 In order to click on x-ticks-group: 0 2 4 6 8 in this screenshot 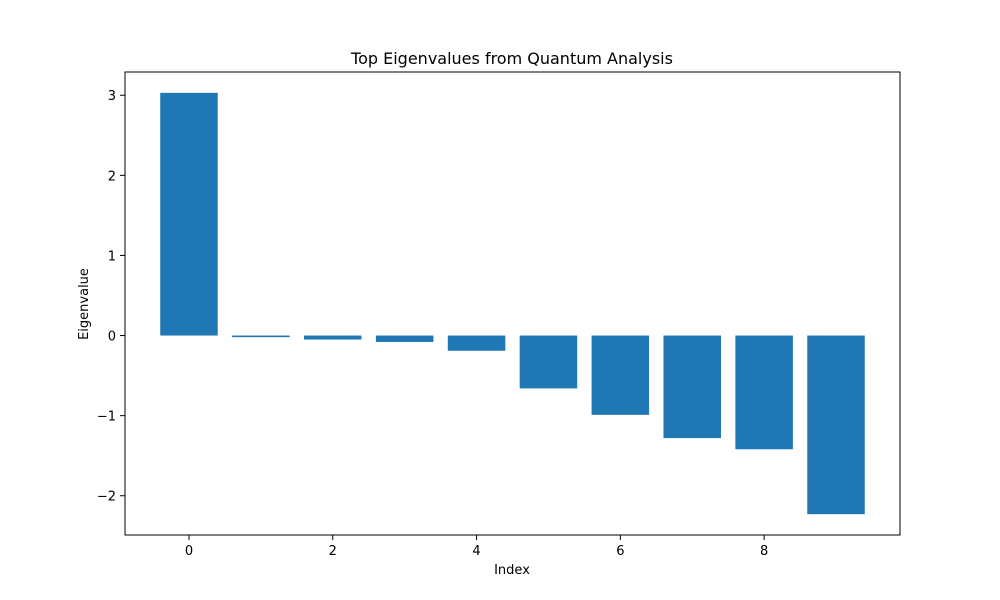, I will do `click(476, 547)`.